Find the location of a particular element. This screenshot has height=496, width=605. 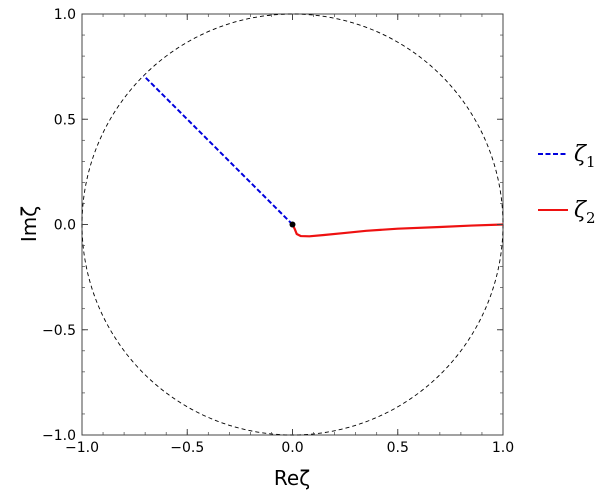

series-1-line is located at coordinates (218, 150).